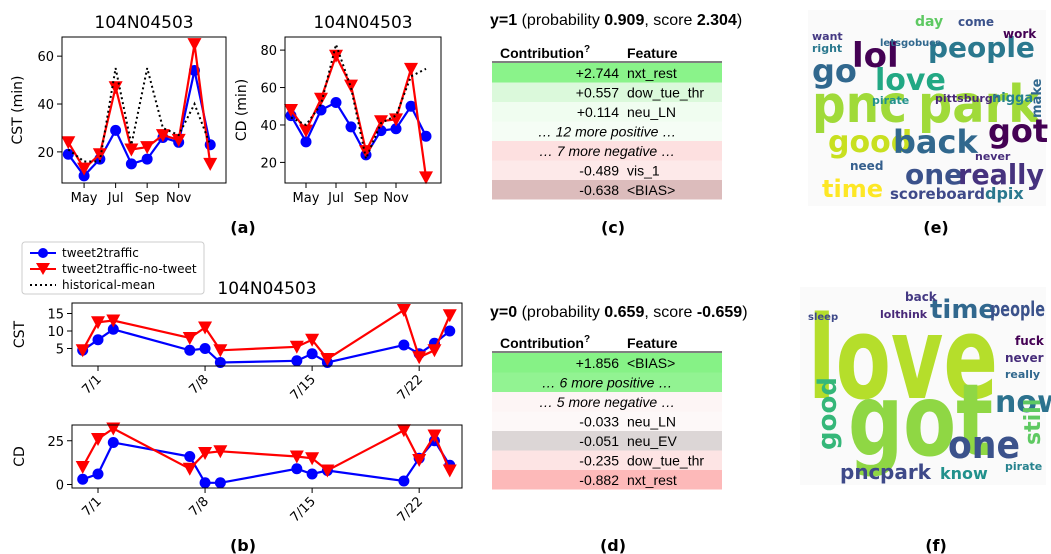  Describe the element at coordinates (599, 171) in the screenshot. I see `contribution: -0.489` at that location.